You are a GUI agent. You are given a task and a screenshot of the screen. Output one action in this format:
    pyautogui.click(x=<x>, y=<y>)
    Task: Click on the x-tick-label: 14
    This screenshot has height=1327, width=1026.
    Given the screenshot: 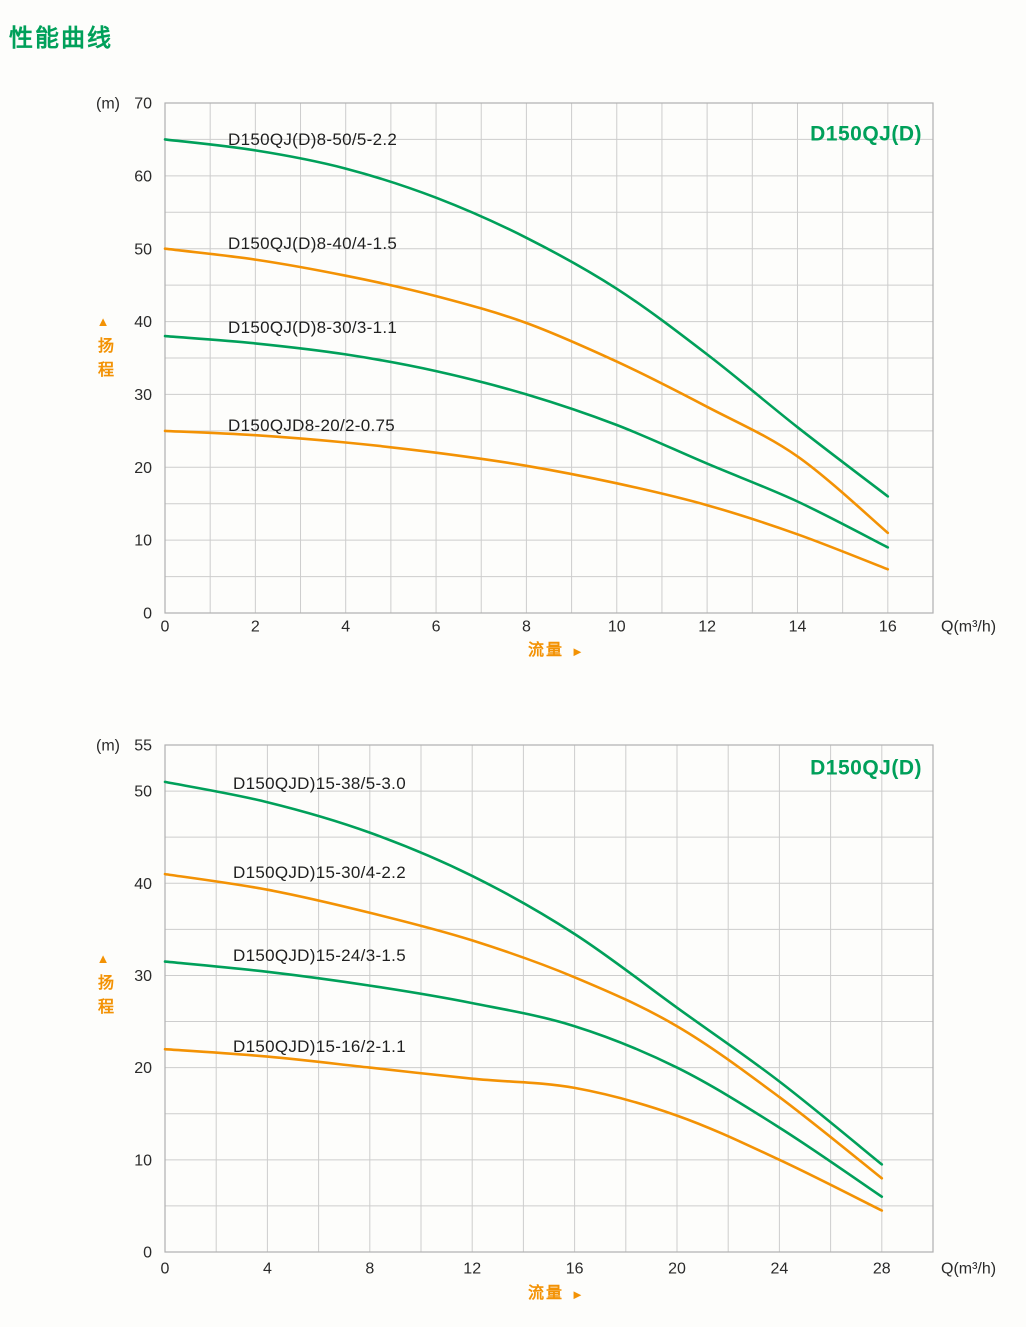 What is the action you would take?
    pyautogui.click(x=798, y=627)
    